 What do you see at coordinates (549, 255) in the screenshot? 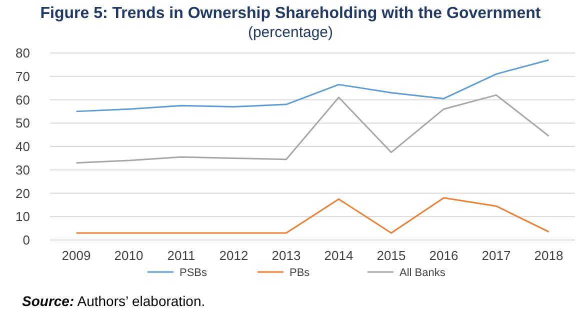
I see `x-tick-label: 2018` at bounding box center [549, 255].